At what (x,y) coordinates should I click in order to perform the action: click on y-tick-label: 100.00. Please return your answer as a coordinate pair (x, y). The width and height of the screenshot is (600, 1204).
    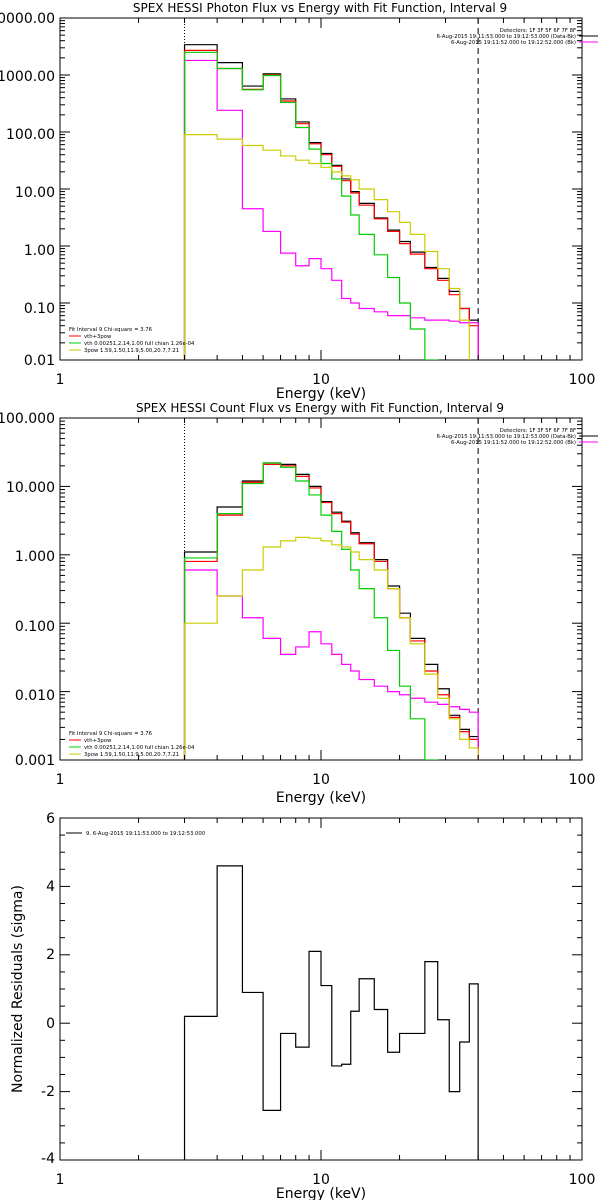
    Looking at the image, I should click on (30, 135).